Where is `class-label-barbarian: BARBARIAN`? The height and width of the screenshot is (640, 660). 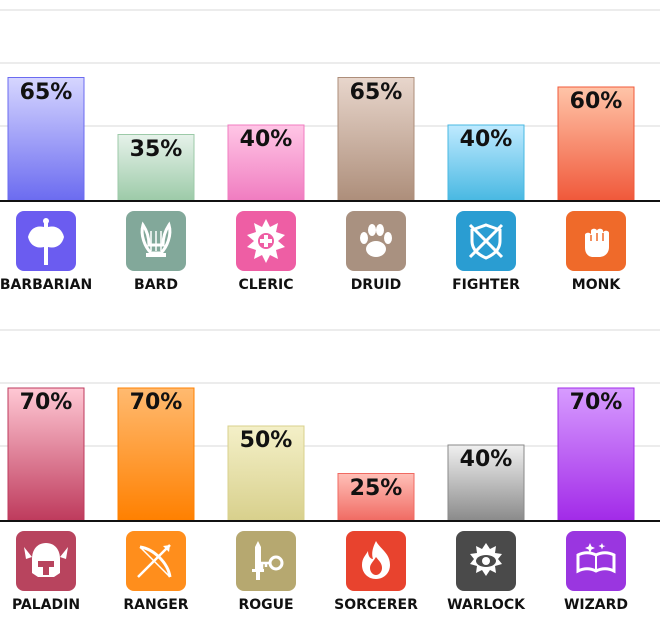 class-label-barbarian: BARBARIAN is located at coordinates (46, 285).